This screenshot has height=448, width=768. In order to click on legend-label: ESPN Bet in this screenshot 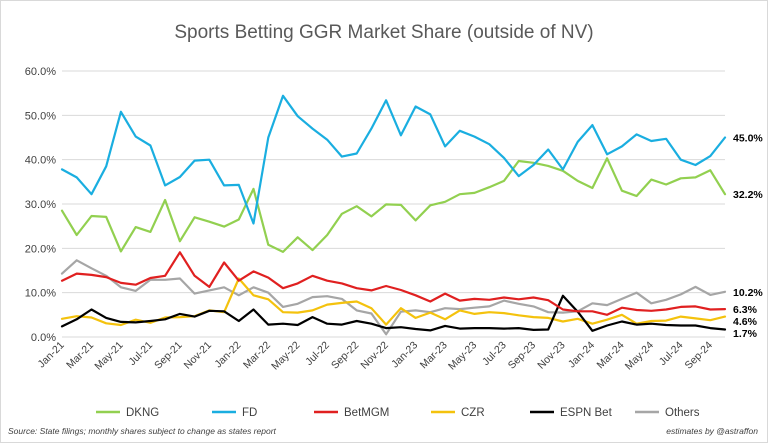, I will do `click(586, 413)`.